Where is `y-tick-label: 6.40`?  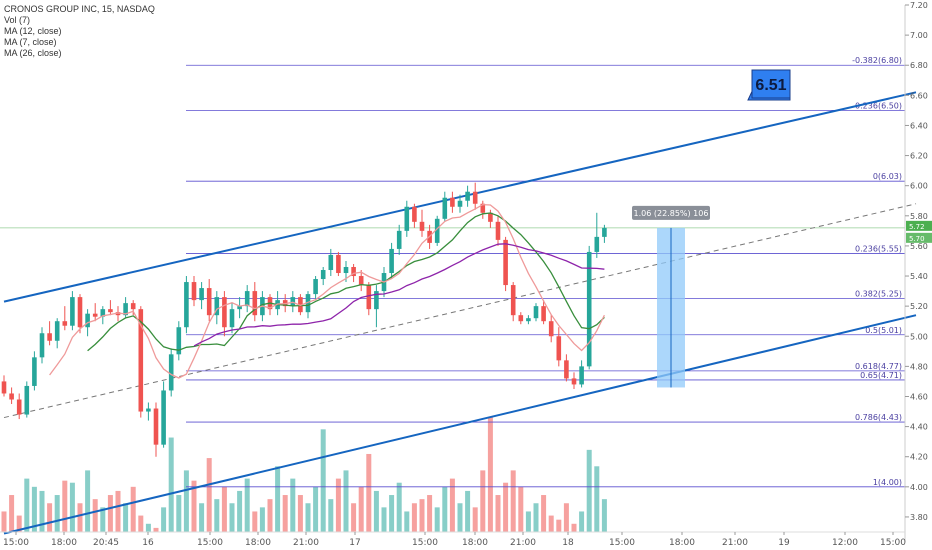
y-tick-label: 6.40 is located at coordinates (919, 125).